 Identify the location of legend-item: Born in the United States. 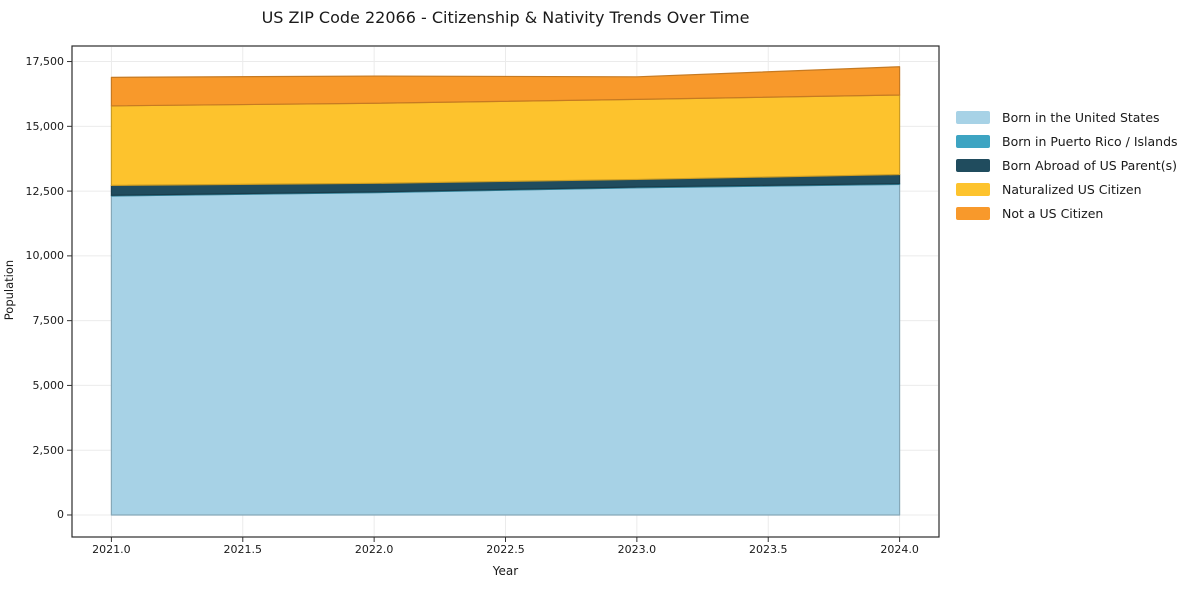
(1067, 117).